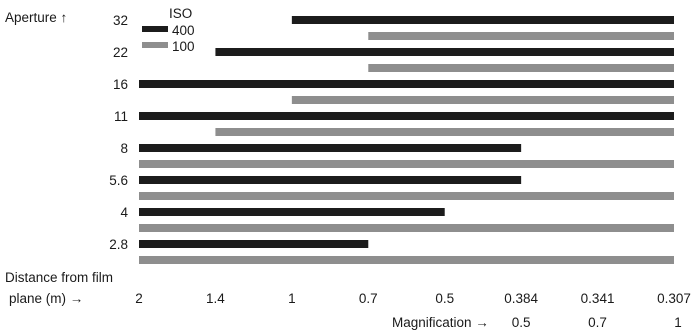 This screenshot has height=331, width=695. I want to click on x-tick-0-341: 0.341, so click(598, 298).